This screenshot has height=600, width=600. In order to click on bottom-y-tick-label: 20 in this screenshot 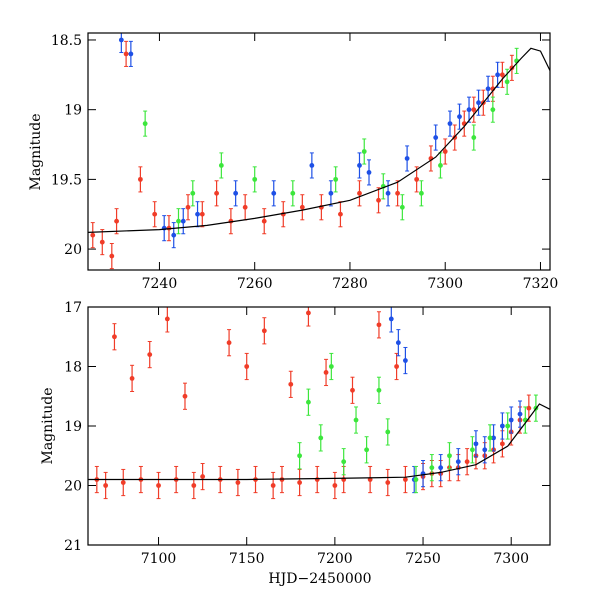, I will do `click(73, 487)`.